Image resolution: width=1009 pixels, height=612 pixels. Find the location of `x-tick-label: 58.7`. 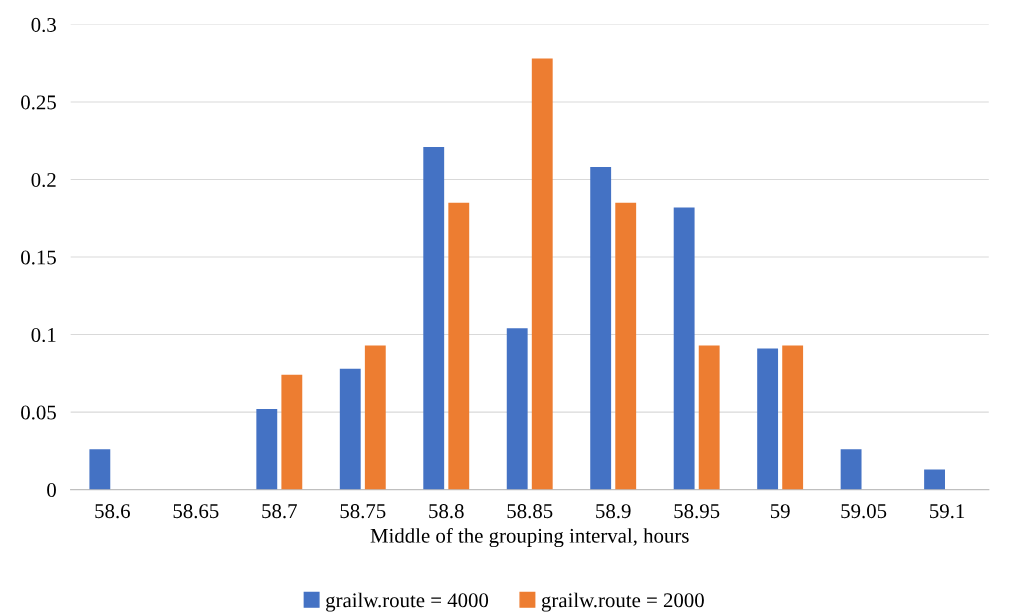

x-tick-label: 58.7 is located at coordinates (279, 511).